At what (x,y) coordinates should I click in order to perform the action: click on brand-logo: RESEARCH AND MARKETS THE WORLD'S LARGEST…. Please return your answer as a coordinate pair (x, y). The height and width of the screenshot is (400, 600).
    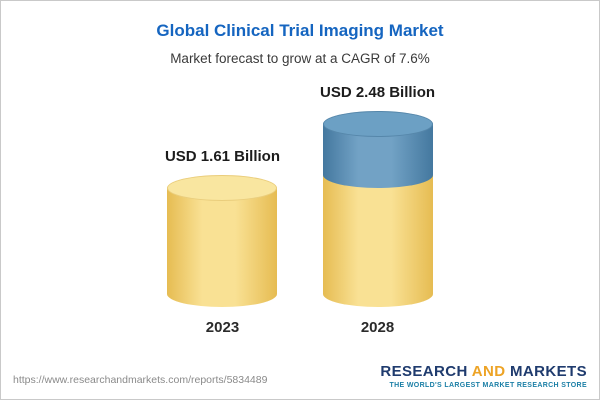
    Looking at the image, I should click on (483, 376).